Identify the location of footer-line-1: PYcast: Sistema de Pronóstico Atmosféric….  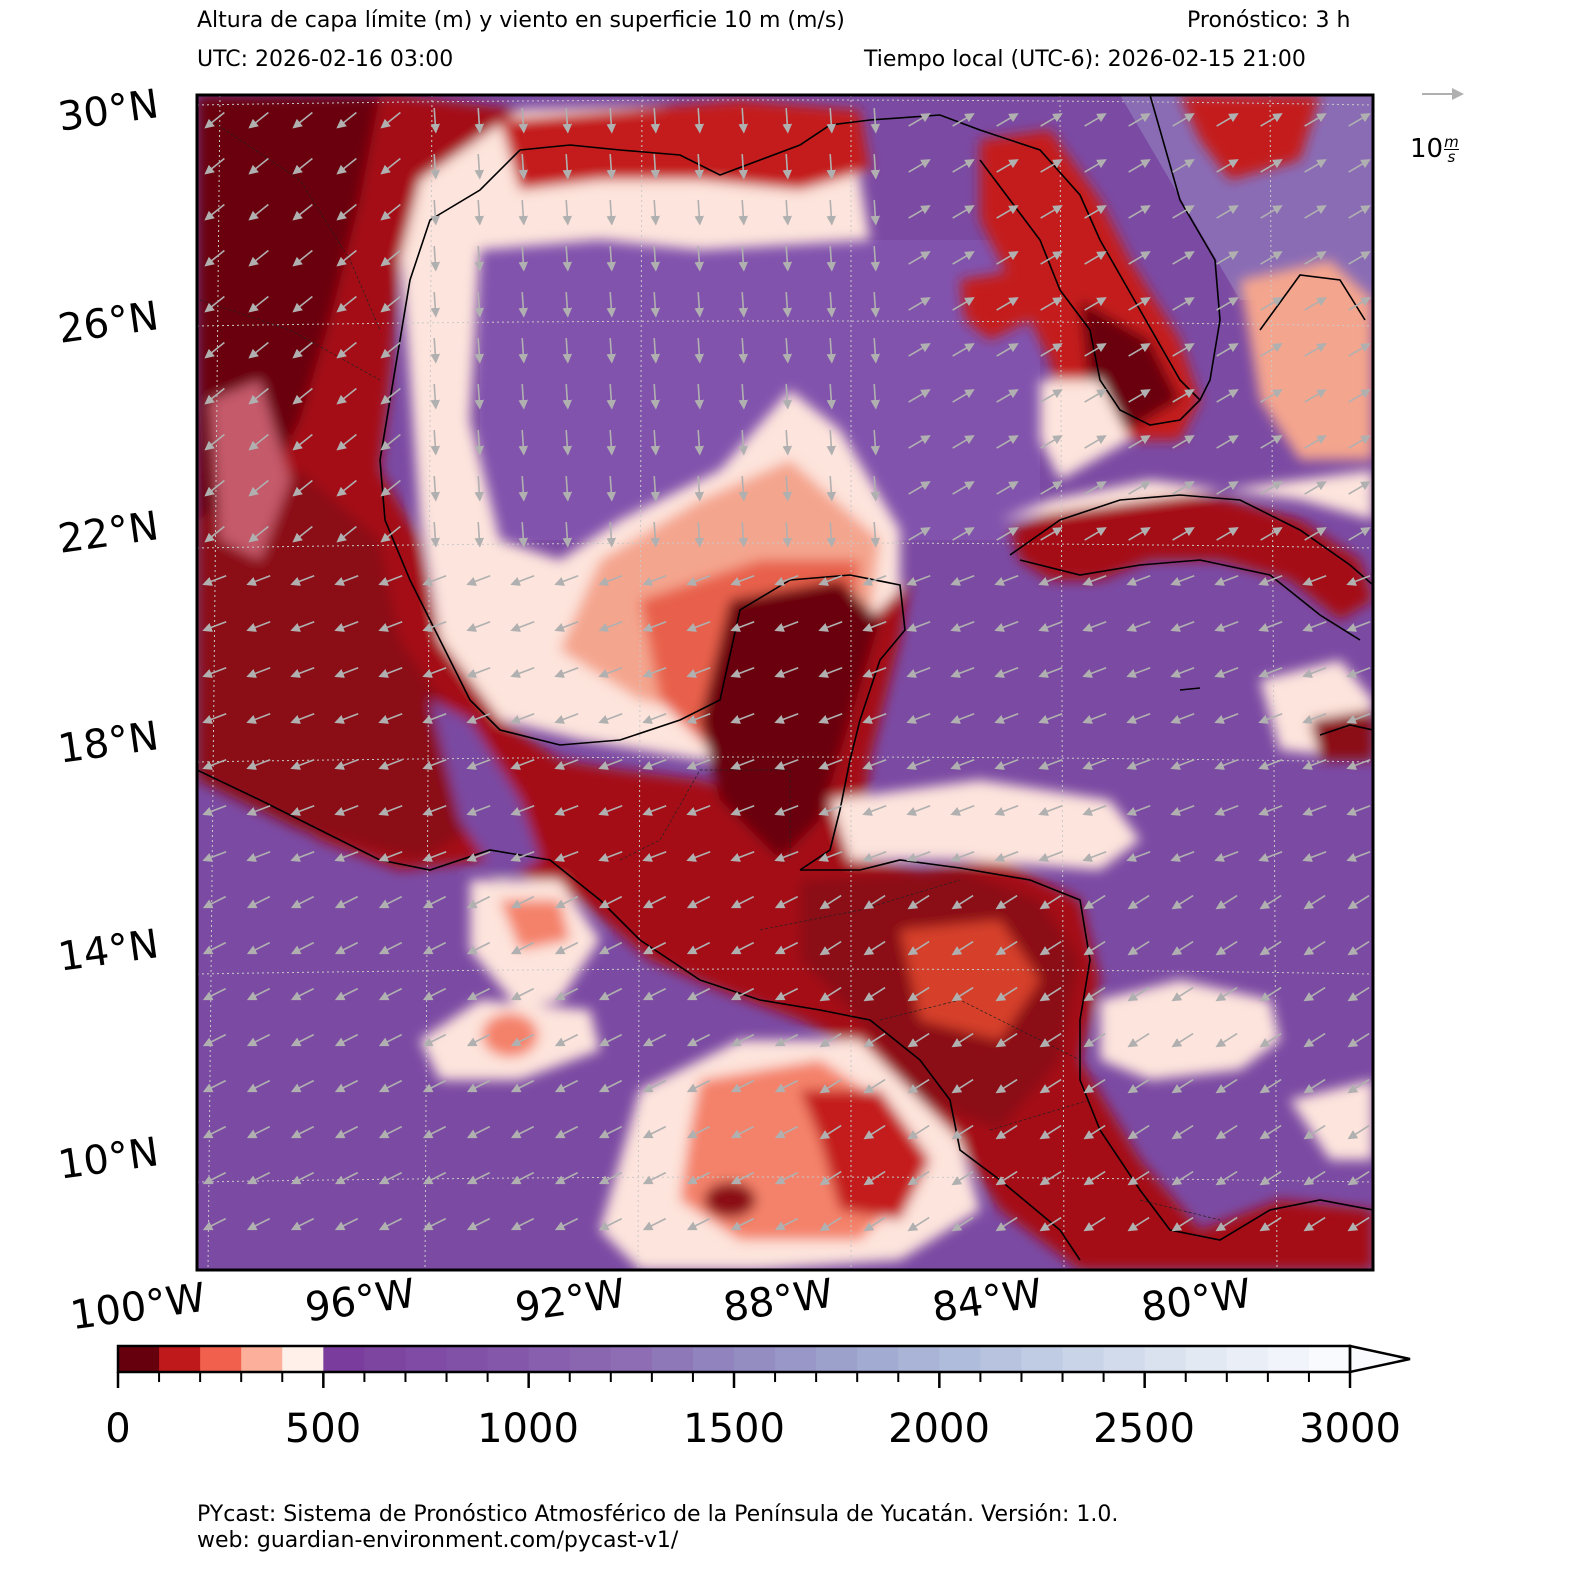
(658, 1514).